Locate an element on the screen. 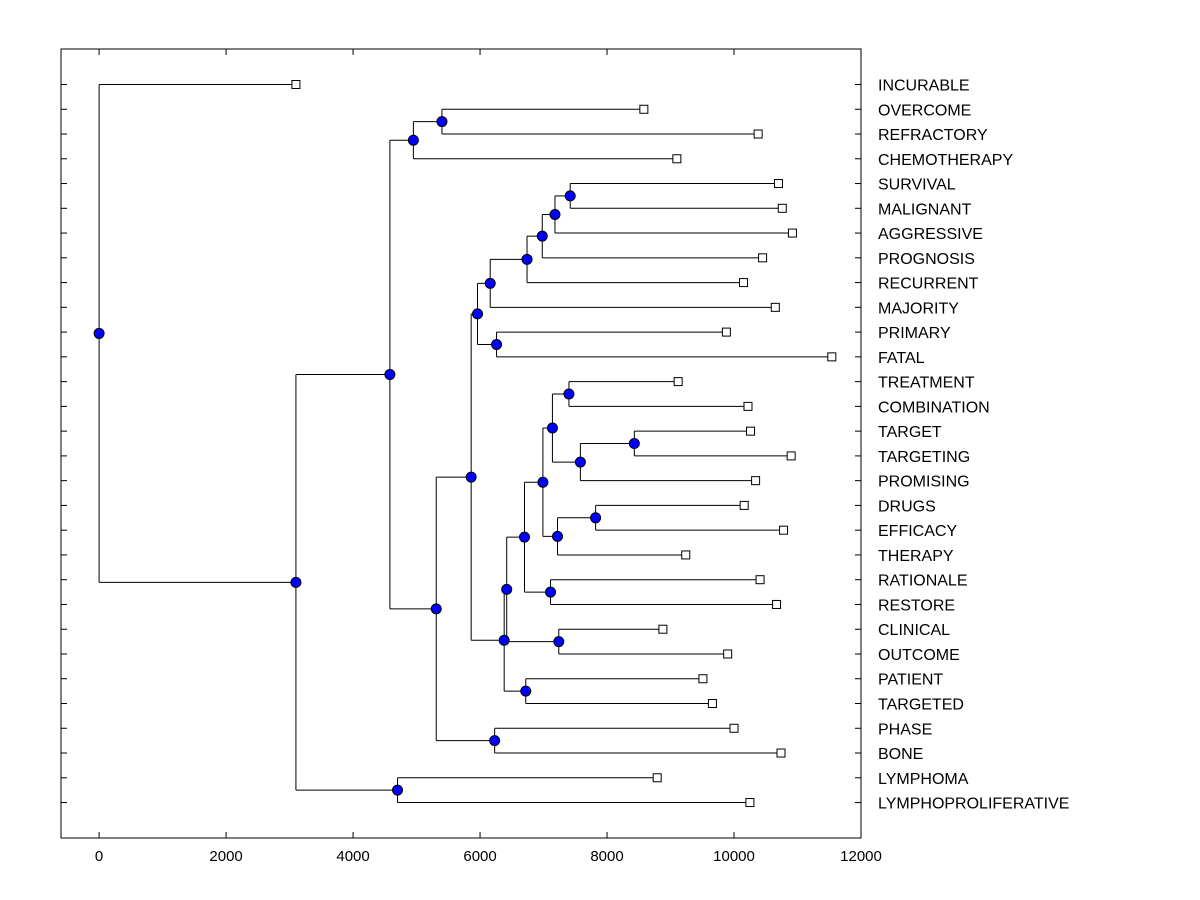 This screenshot has width=1200, height=900. merge-node-n28 is located at coordinates (296, 582).